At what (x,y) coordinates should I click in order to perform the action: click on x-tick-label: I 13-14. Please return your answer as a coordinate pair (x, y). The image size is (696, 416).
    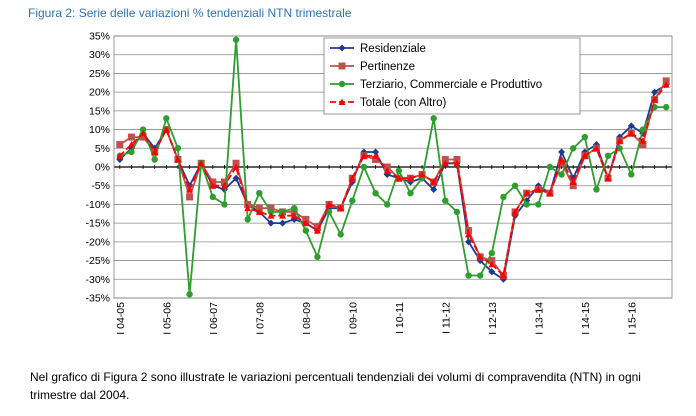
    Looking at the image, I should click on (539, 318).